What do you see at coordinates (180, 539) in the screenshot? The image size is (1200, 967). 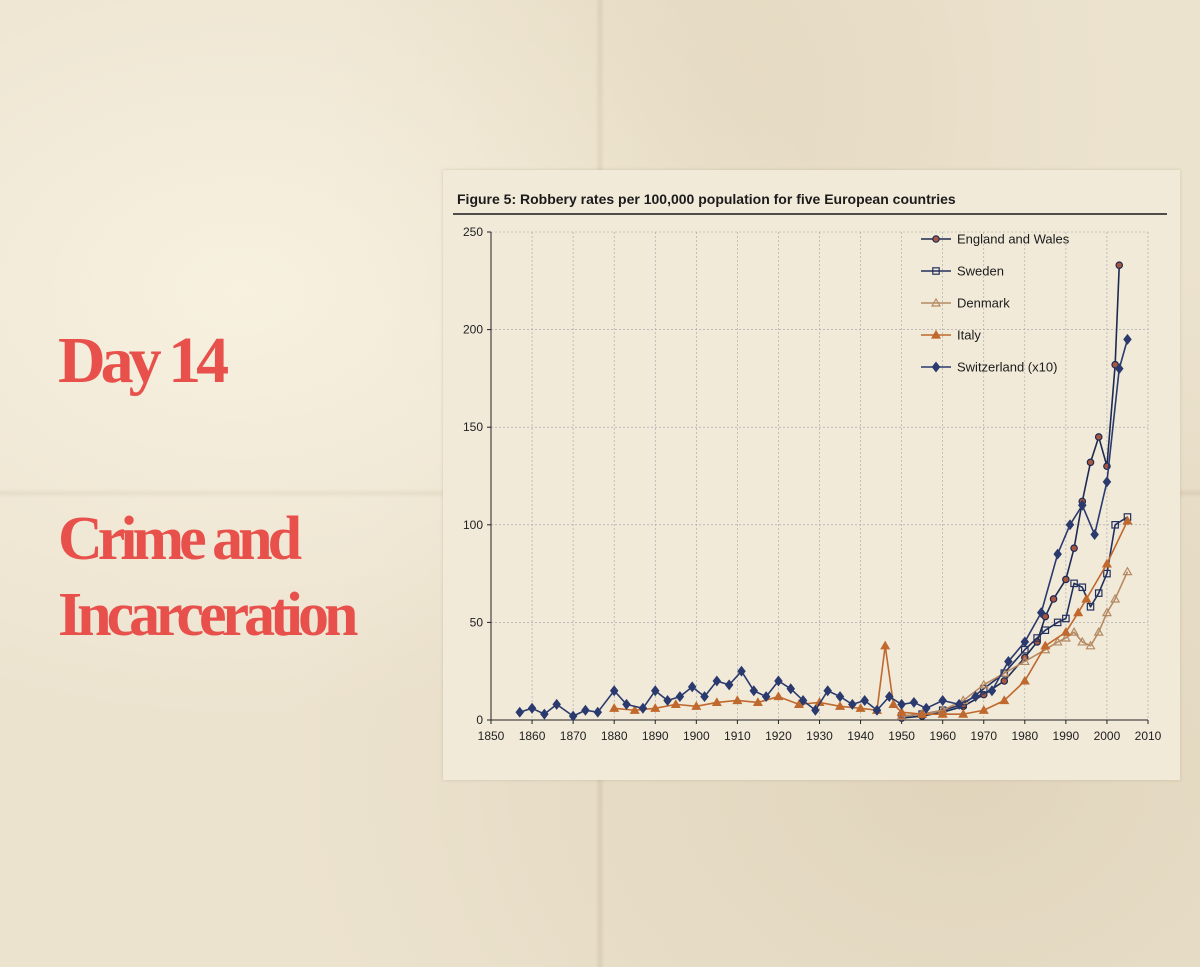 I see `topic-heading-line-1: Crime and` at bounding box center [180, 539].